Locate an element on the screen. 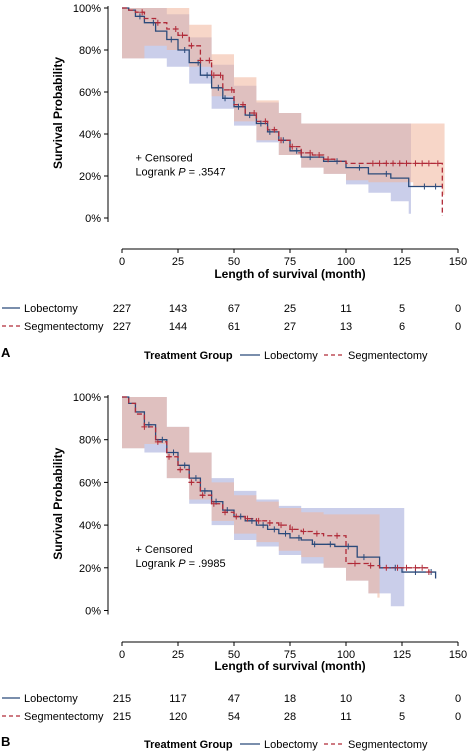 The image size is (474, 753). legend-title: Treatment Group is located at coordinates (188, 356).